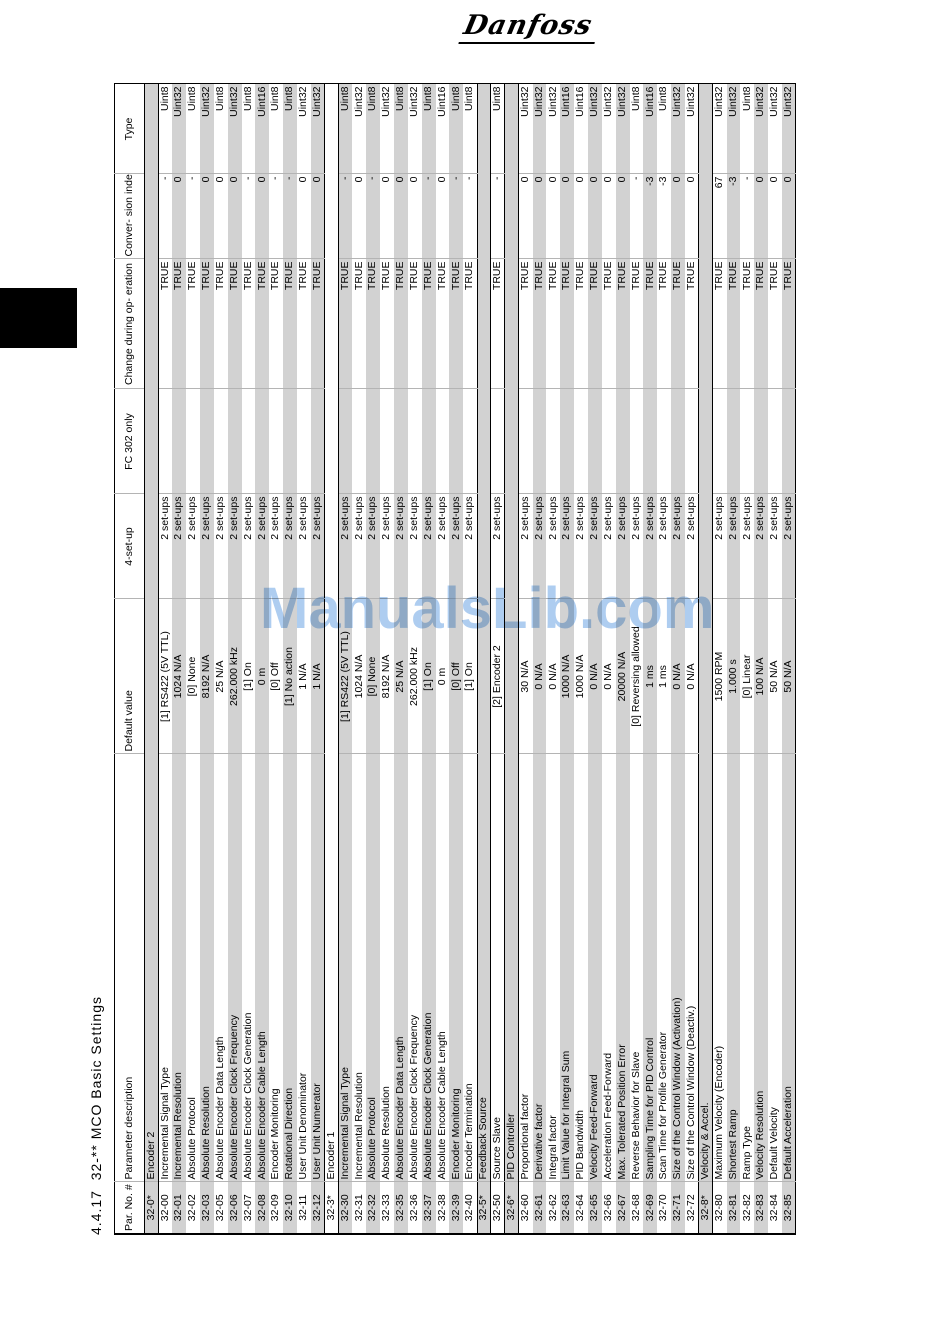 This screenshot has width=950, height=1344. What do you see at coordinates (484, 1208) in the screenshot?
I see `cell-par-no: 32-5*` at bounding box center [484, 1208].